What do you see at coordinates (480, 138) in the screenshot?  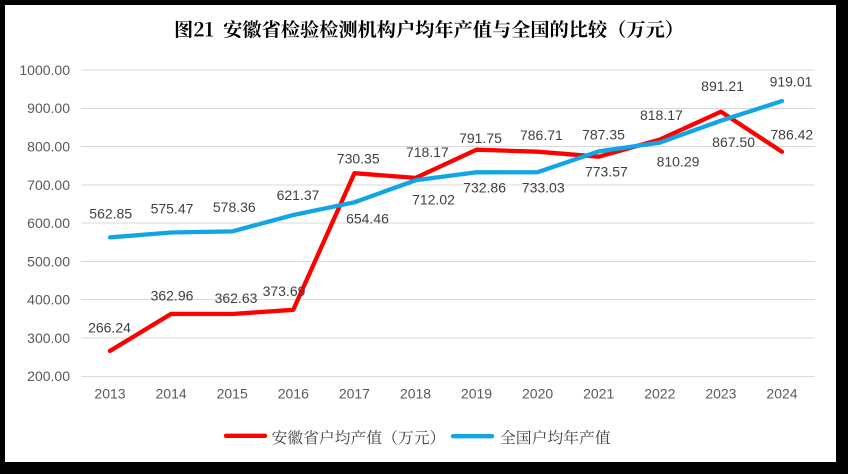 I see `svg-text: 791.75` at bounding box center [480, 138].